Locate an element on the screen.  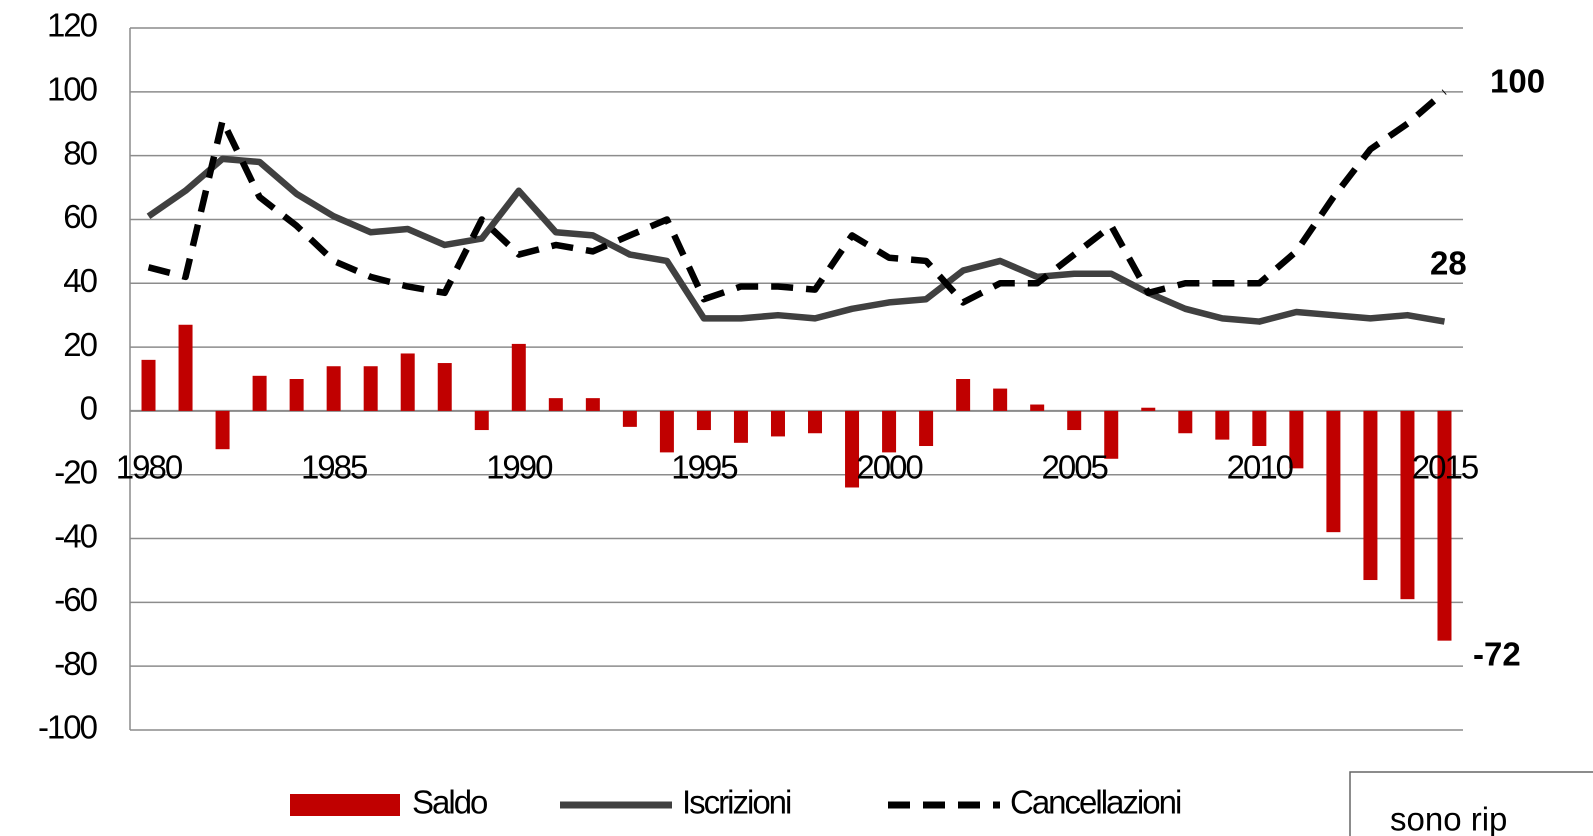
y-tick-label: 80 is located at coordinates (80, 152).